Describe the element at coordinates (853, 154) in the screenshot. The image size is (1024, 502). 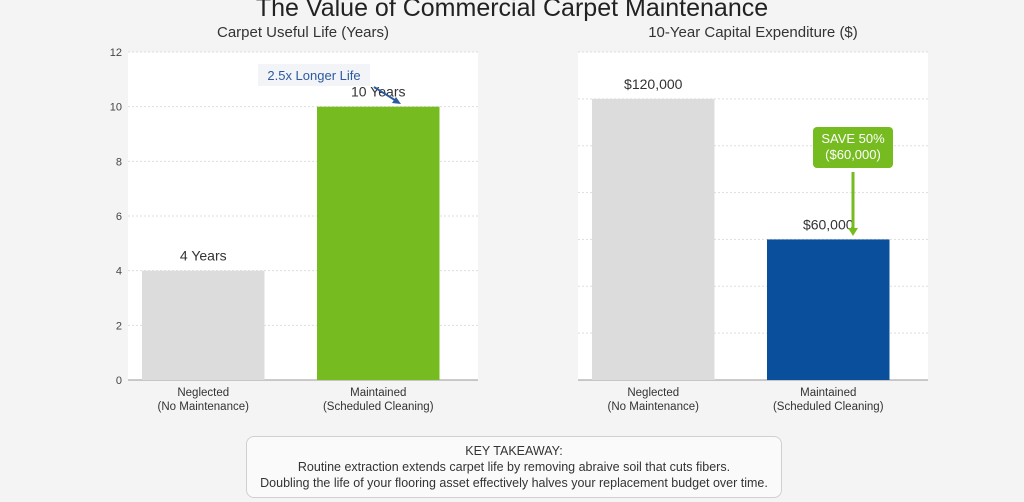
I see `annotation-text: ($60,000)` at that location.